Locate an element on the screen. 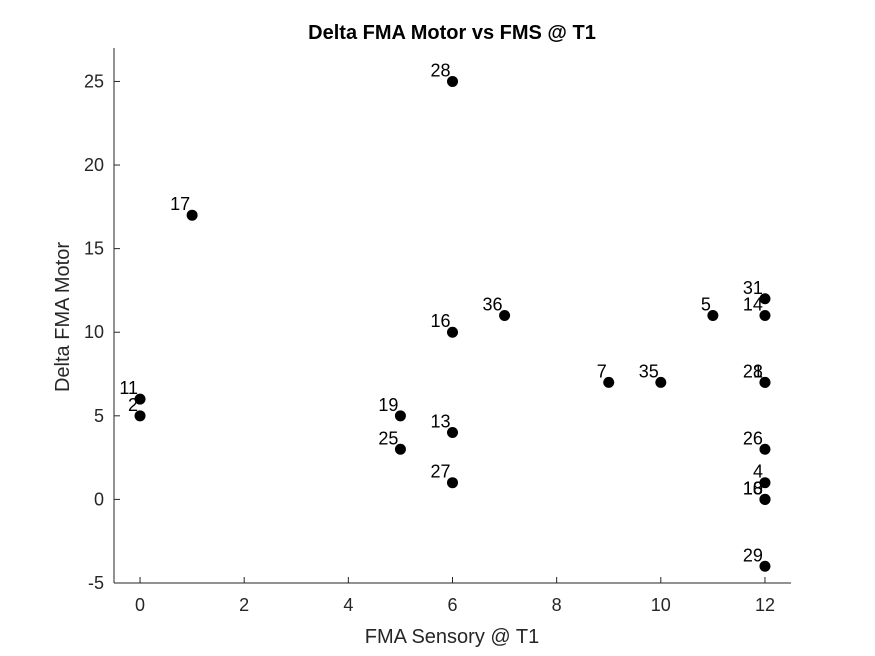  point-label: 14 is located at coordinates (753, 305).